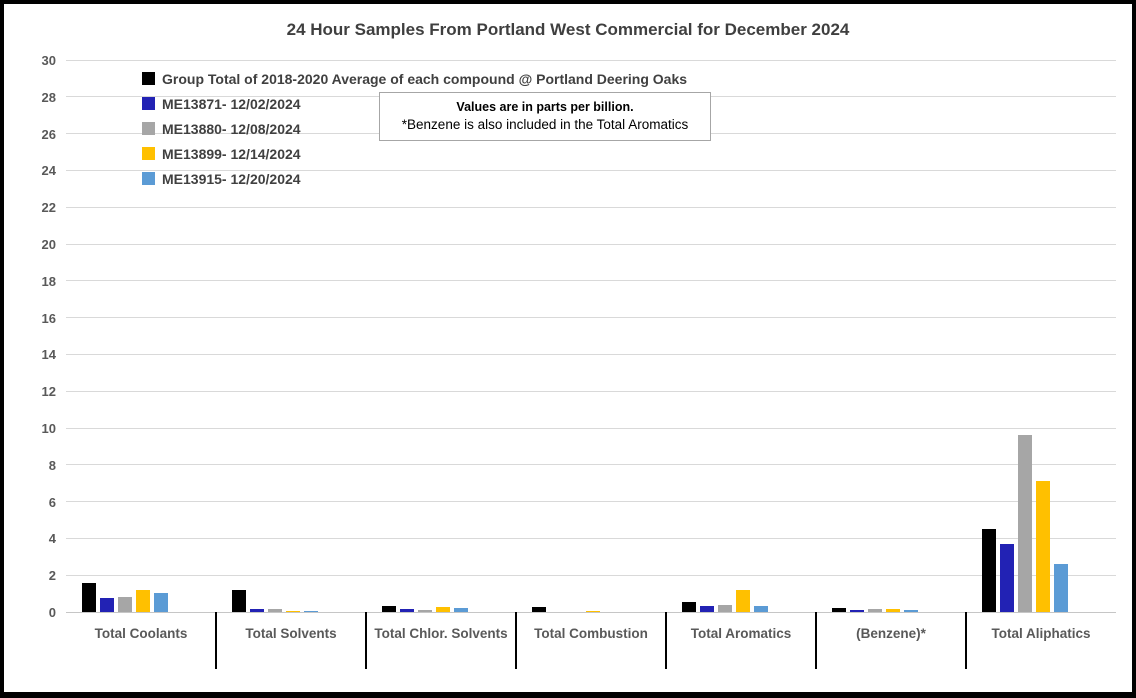 The height and width of the screenshot is (698, 1136). Describe the element at coordinates (52, 539) in the screenshot. I see `y-axis-tick-label: 4` at that location.